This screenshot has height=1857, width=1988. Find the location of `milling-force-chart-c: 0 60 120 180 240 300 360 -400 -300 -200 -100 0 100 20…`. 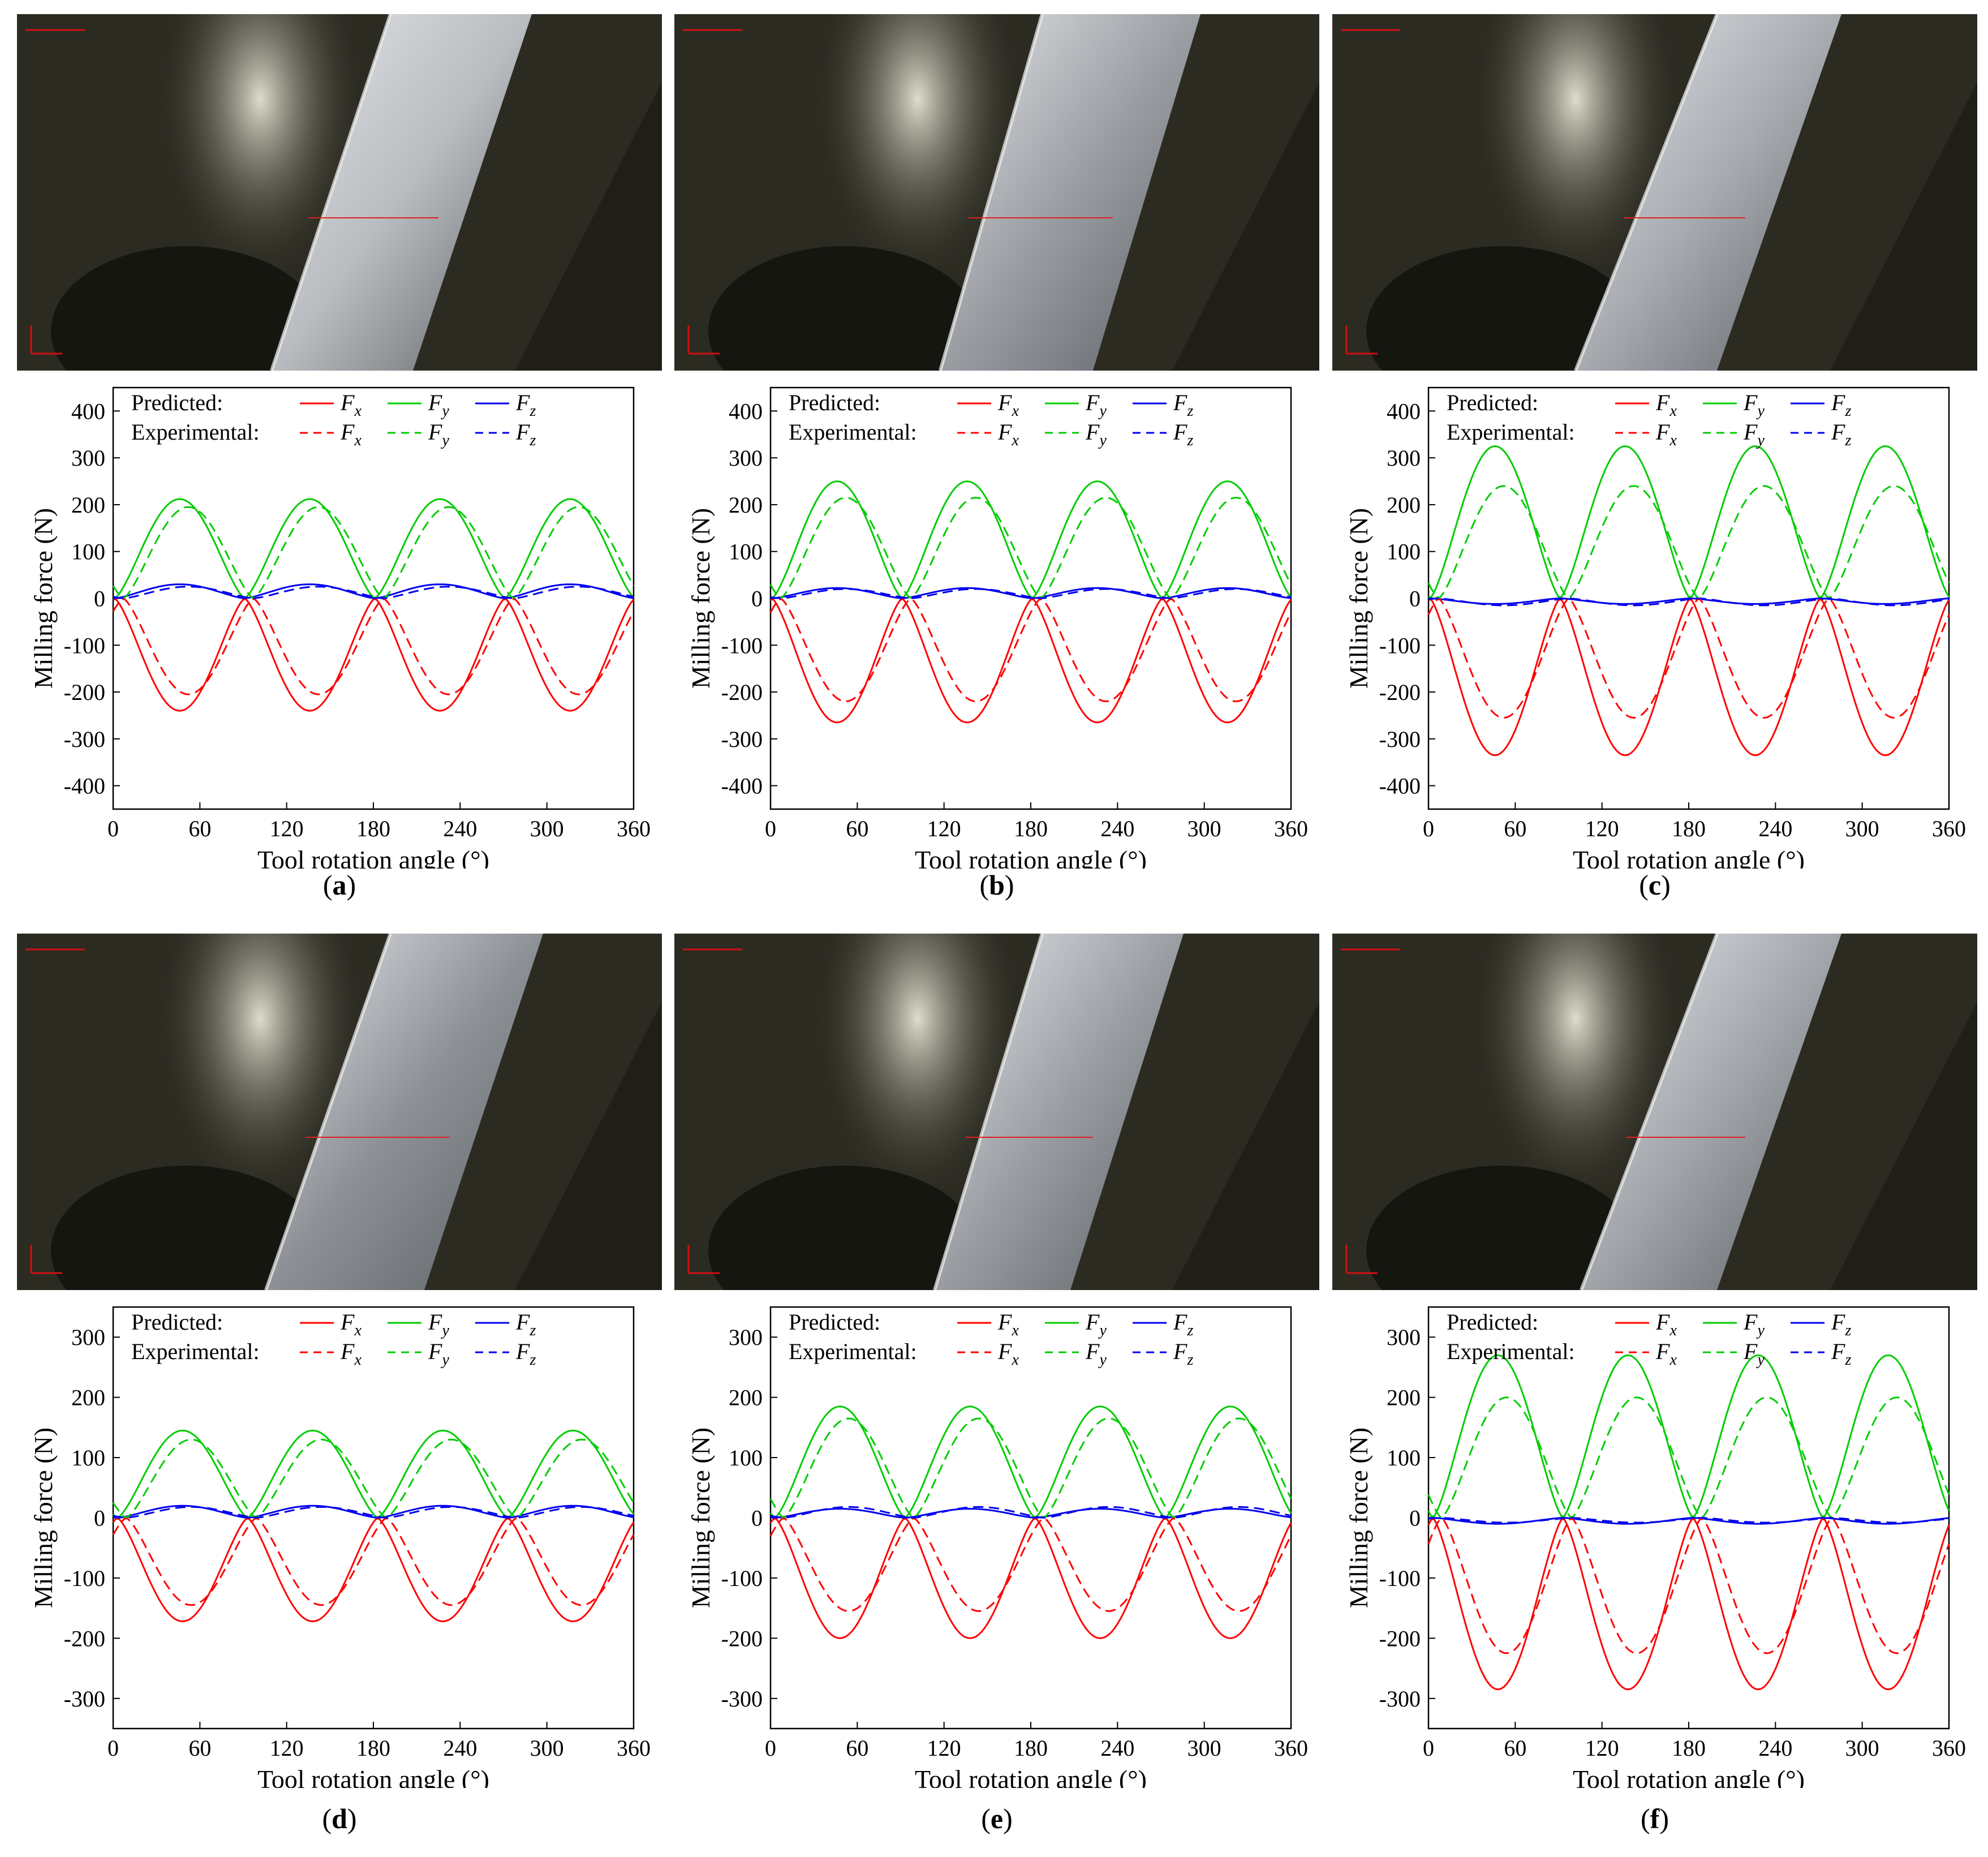

milling-force-chart-c: 0 60 120 180 240 300 360 -400 -300 -200 -100 0 100 20… is located at coordinates (1655, 627).